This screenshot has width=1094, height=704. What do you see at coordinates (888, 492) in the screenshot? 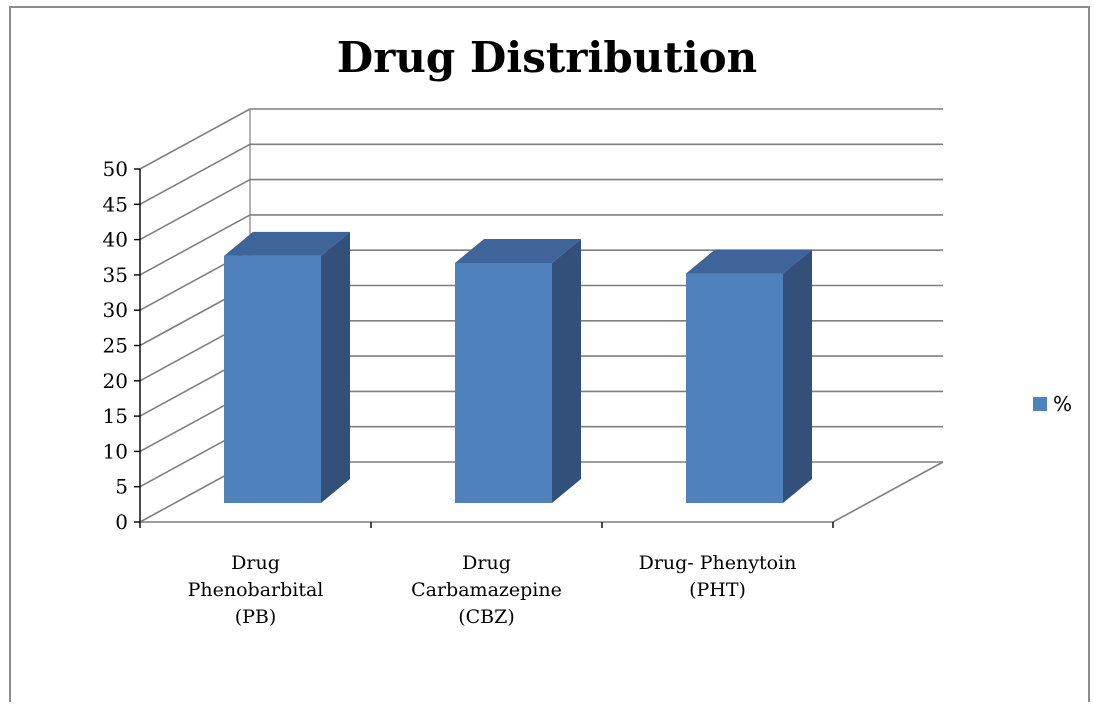
I see `floor-right-edge` at bounding box center [888, 492].